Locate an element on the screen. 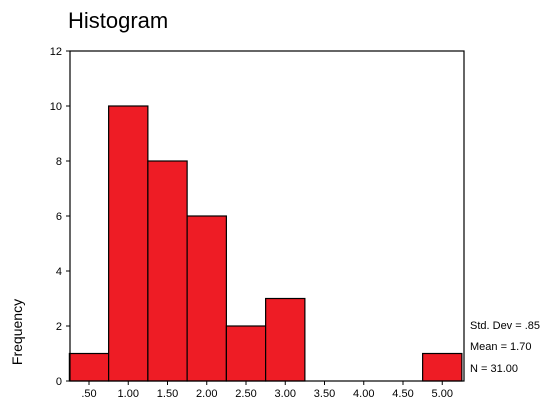 This screenshot has height=399, width=560. x-axis: .50 1.00 1.50 2.00 2.50 3.00 3.50 4.00 4.50 5.00 is located at coordinates (267, 390).